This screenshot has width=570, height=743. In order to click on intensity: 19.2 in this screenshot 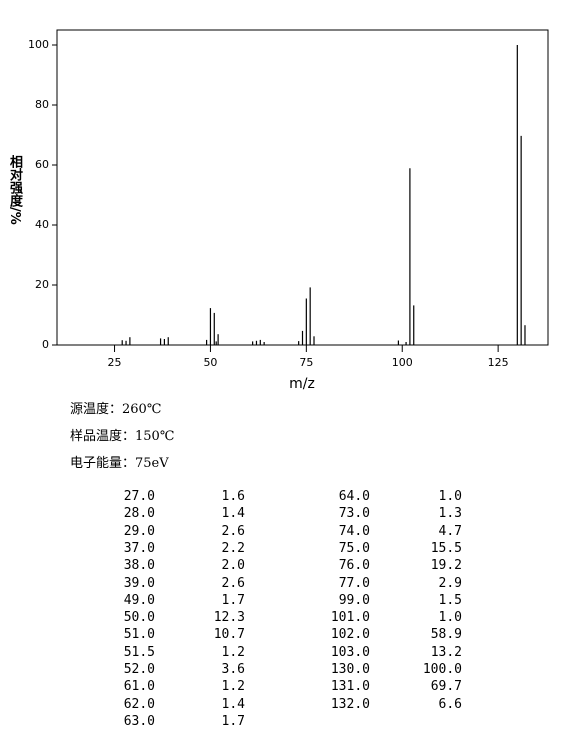, I will do `click(446, 566)`.